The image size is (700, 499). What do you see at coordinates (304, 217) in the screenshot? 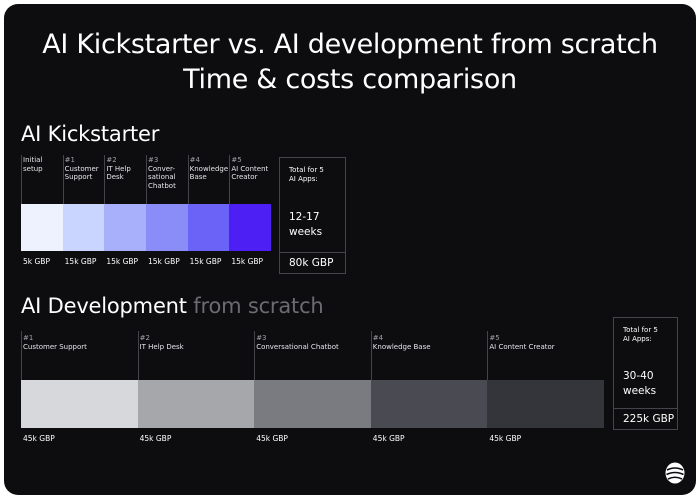
I see `kickstarter-weeks-range: 12-17` at bounding box center [304, 217].